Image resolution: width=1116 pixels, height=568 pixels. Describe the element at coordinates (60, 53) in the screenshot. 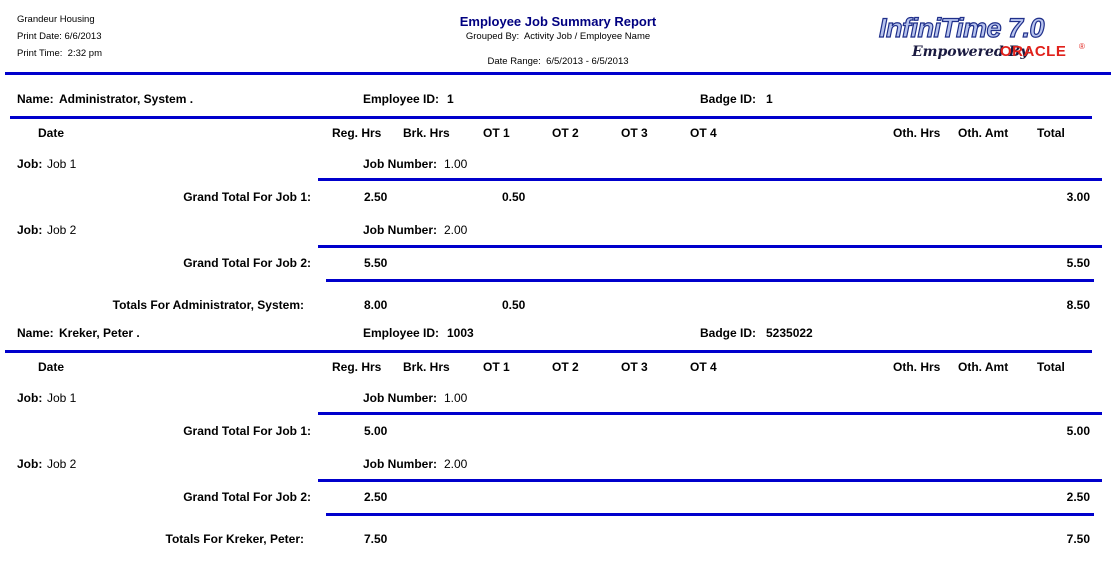

I see `print-time: Print Time: 2:32 pm` at that location.